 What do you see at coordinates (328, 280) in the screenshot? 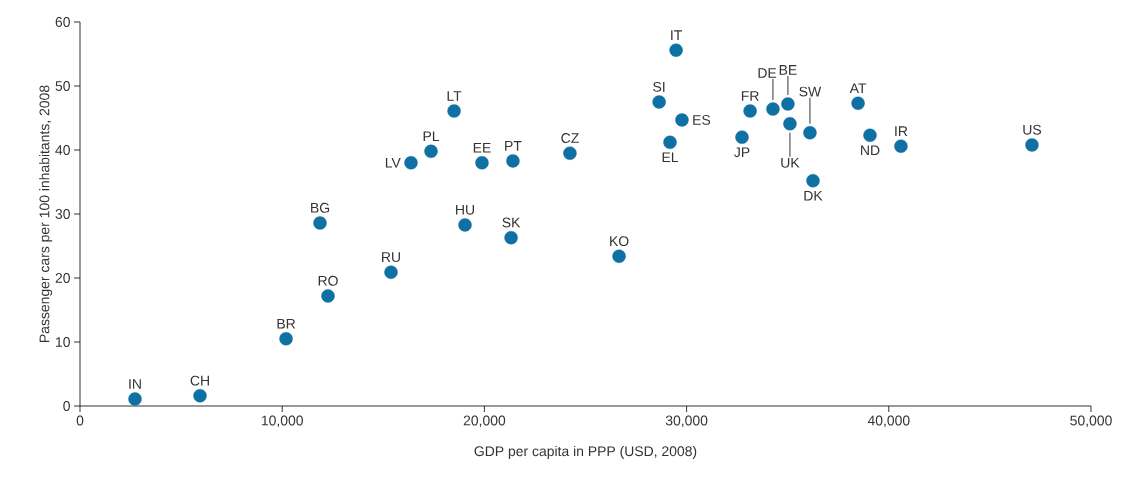
I see `annotation: RO` at bounding box center [328, 280].